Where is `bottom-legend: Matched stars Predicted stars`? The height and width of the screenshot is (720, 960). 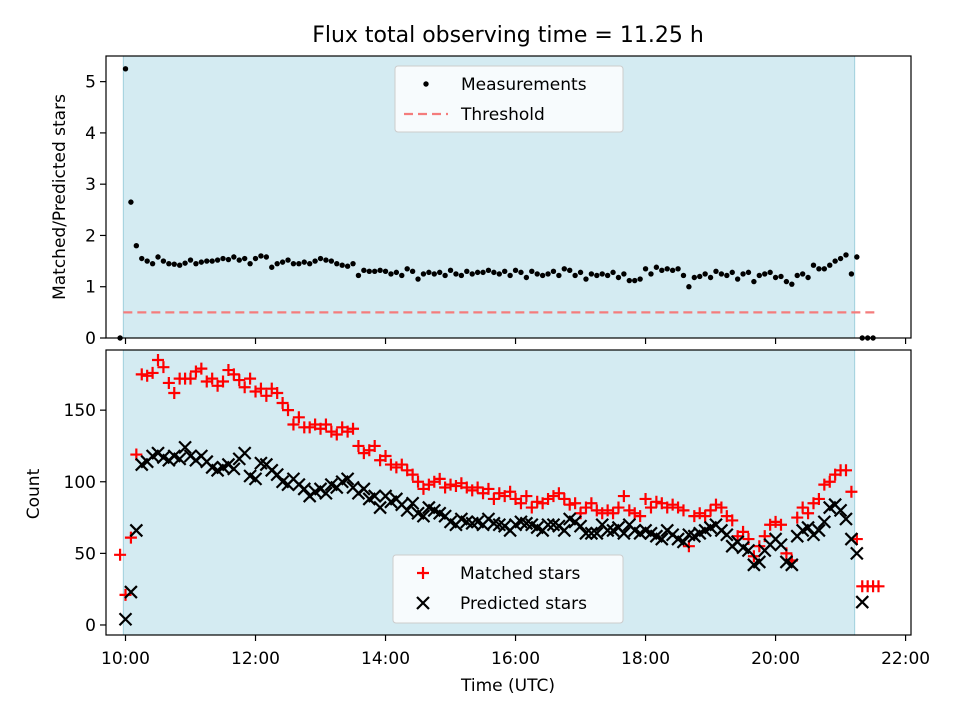 bottom-legend: Matched stars Predicted stars is located at coordinates (508, 589).